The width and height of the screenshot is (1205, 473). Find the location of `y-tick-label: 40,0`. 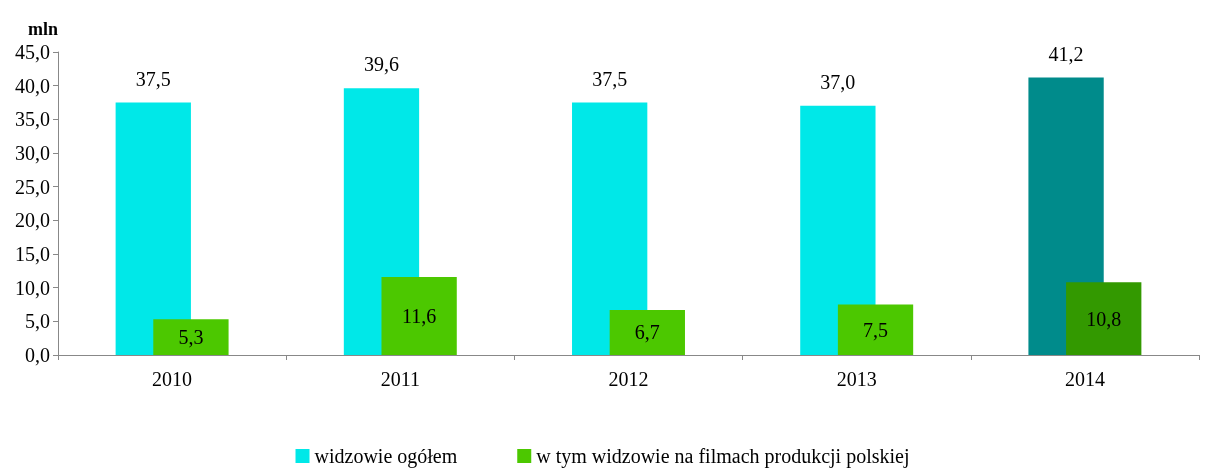

y-tick-label: 40,0 is located at coordinates (32, 85).